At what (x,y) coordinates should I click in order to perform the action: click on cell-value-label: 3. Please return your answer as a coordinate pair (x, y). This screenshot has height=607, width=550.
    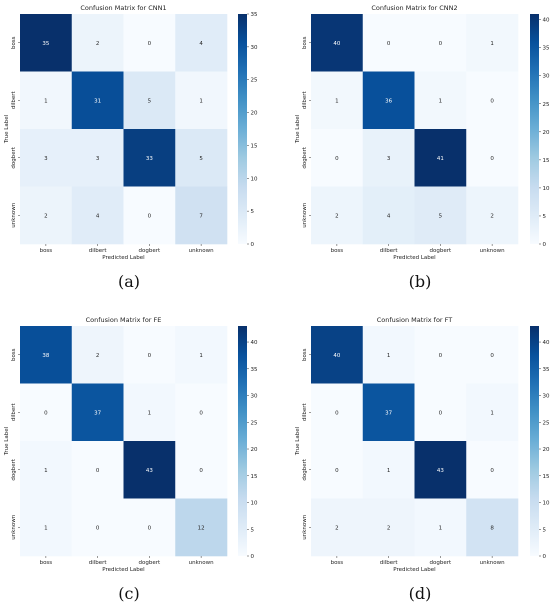
    Looking at the image, I should click on (98, 159).